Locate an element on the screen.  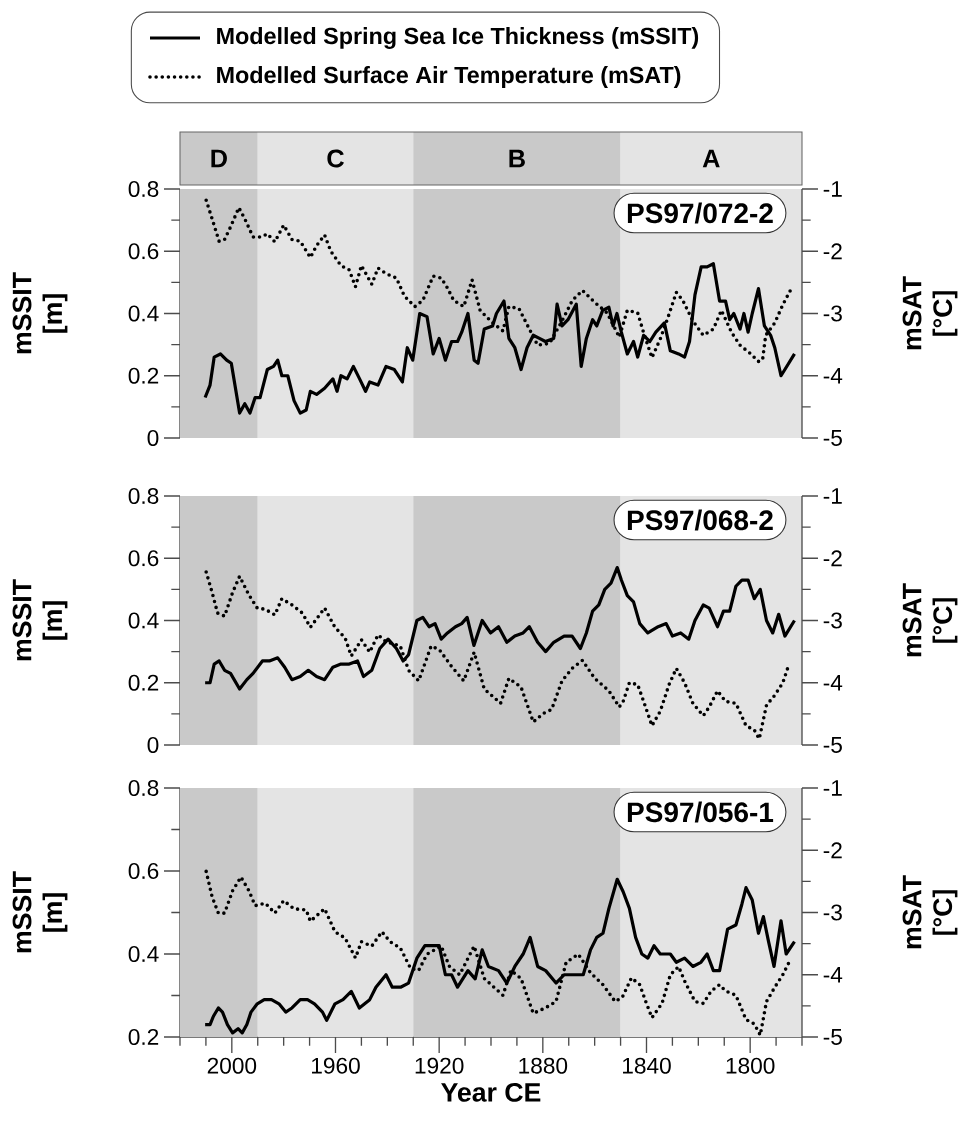
band-label: A is located at coordinates (711, 158).